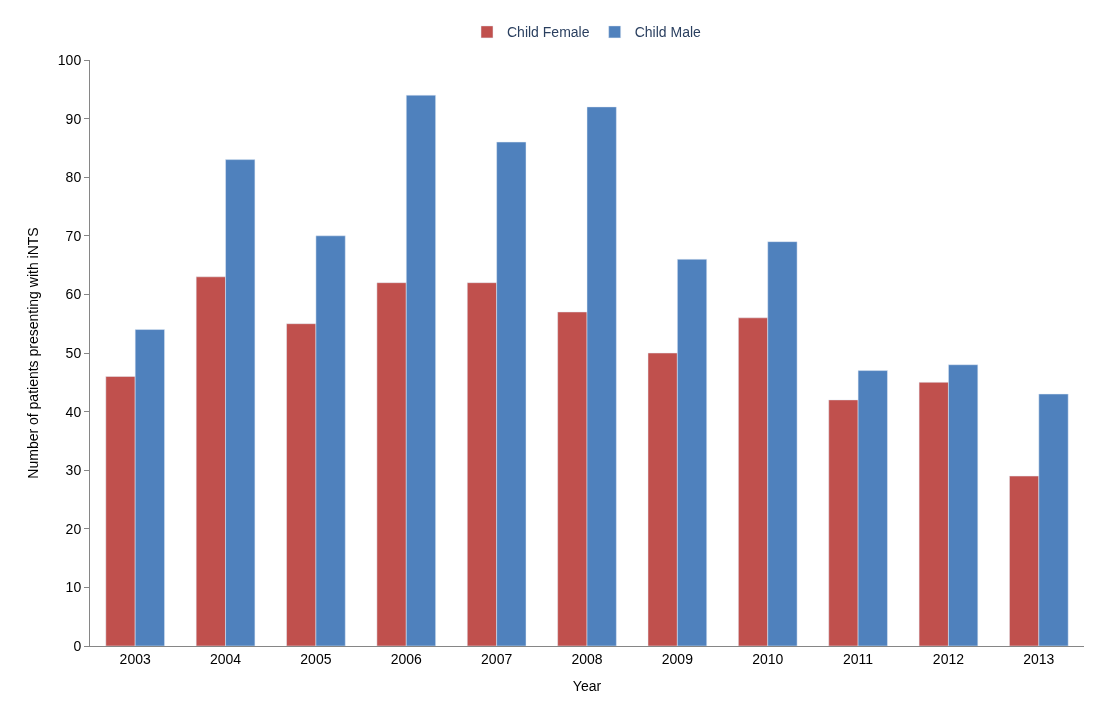 The height and width of the screenshot is (721, 1104). Describe the element at coordinates (73, 118) in the screenshot. I see `y-tick-label: 90` at that location.